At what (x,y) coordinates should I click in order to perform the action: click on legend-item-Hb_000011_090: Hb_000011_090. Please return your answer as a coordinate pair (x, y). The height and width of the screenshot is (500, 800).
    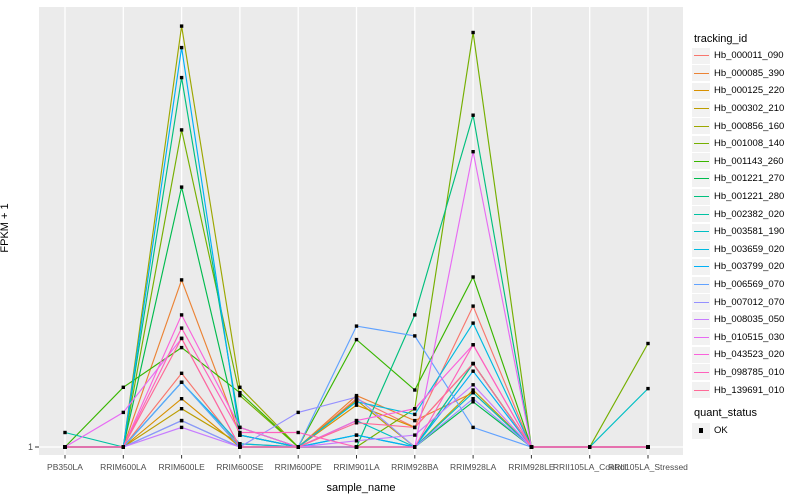
    Looking at the image, I should click on (744, 56).